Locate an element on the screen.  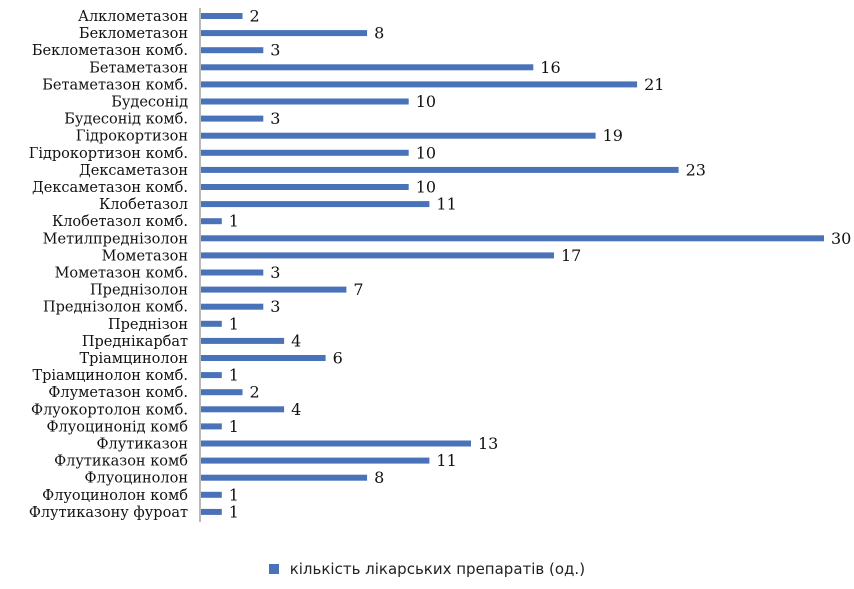
category-label: Алклометазон is located at coordinates (133, 17).